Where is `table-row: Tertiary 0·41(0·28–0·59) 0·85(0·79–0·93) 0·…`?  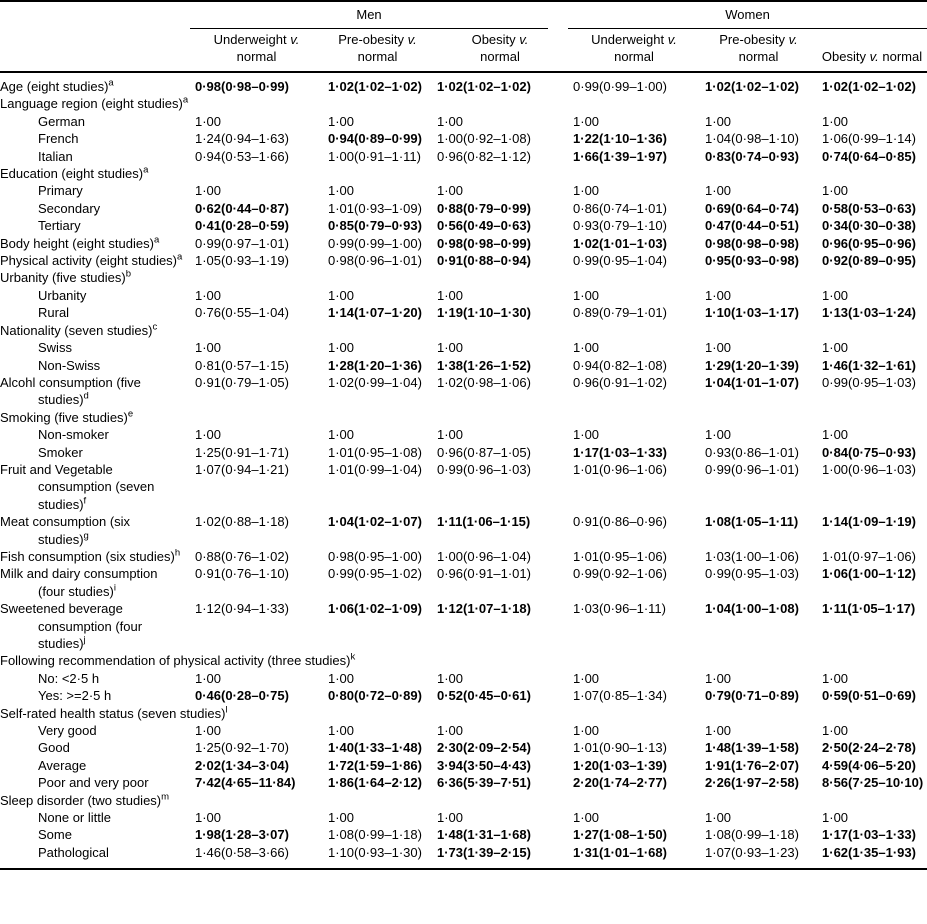
table-row: Tertiary 0·41(0·28–0·59) 0·85(0·79–0·93) 0·… is located at coordinates (463, 225).